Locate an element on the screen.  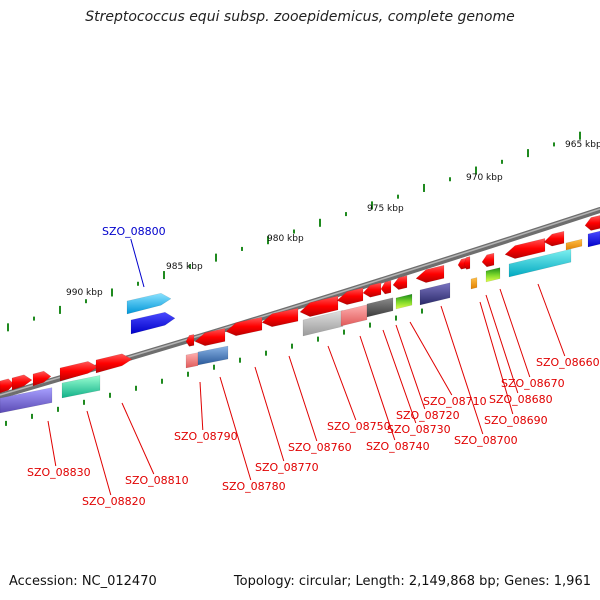
gene-label: SZO_08730 is located at coordinates (419, 429).